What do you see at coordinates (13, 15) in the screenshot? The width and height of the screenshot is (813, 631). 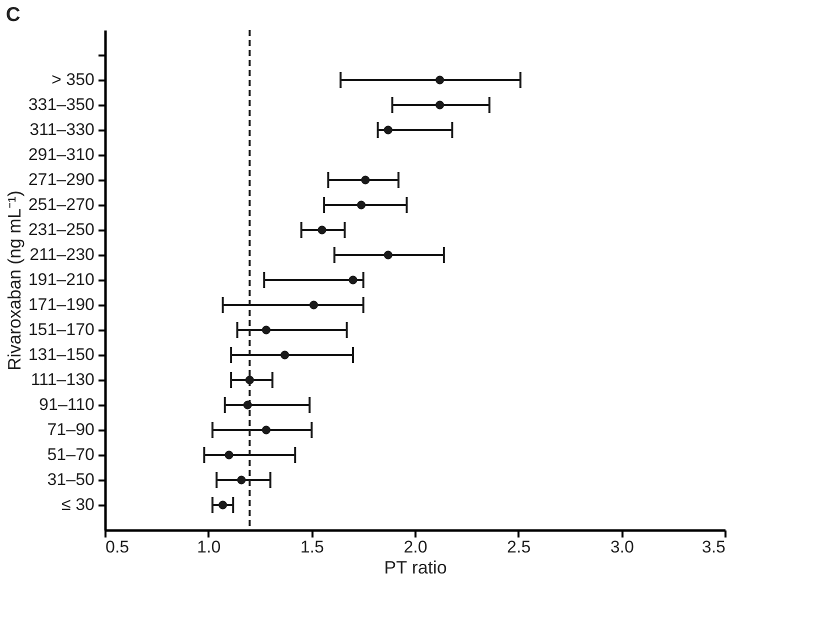 I see `chart-title: C` at bounding box center [13, 15].